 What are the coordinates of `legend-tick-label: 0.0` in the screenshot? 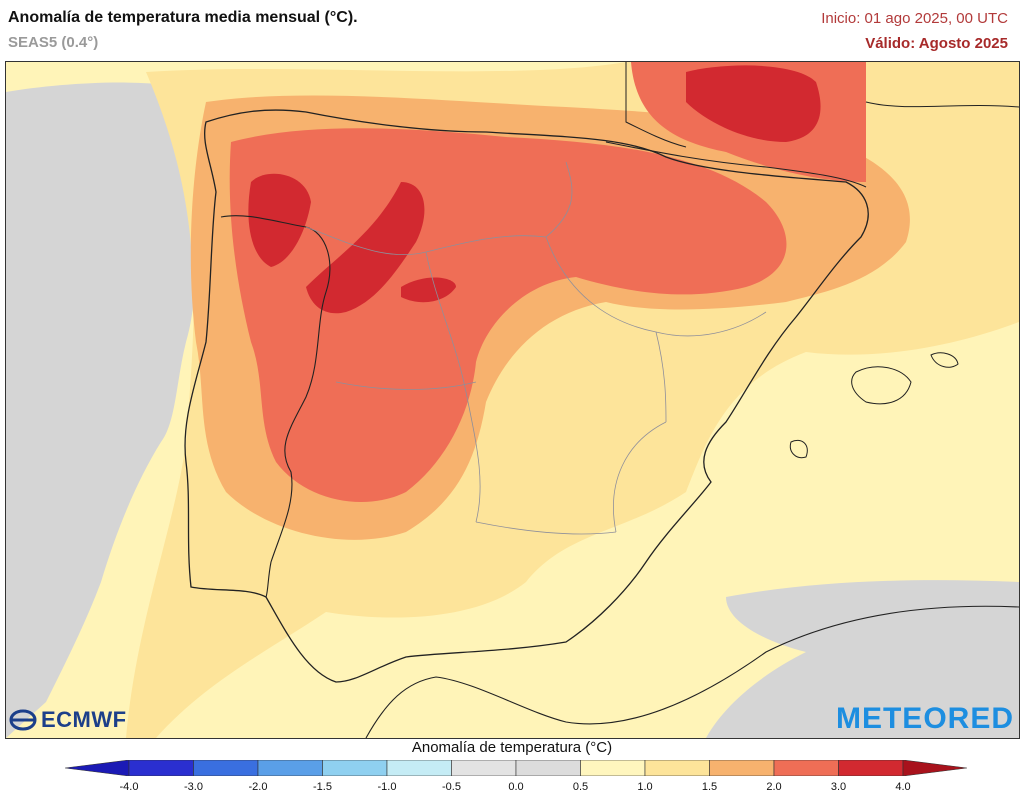 It's located at (516, 787).